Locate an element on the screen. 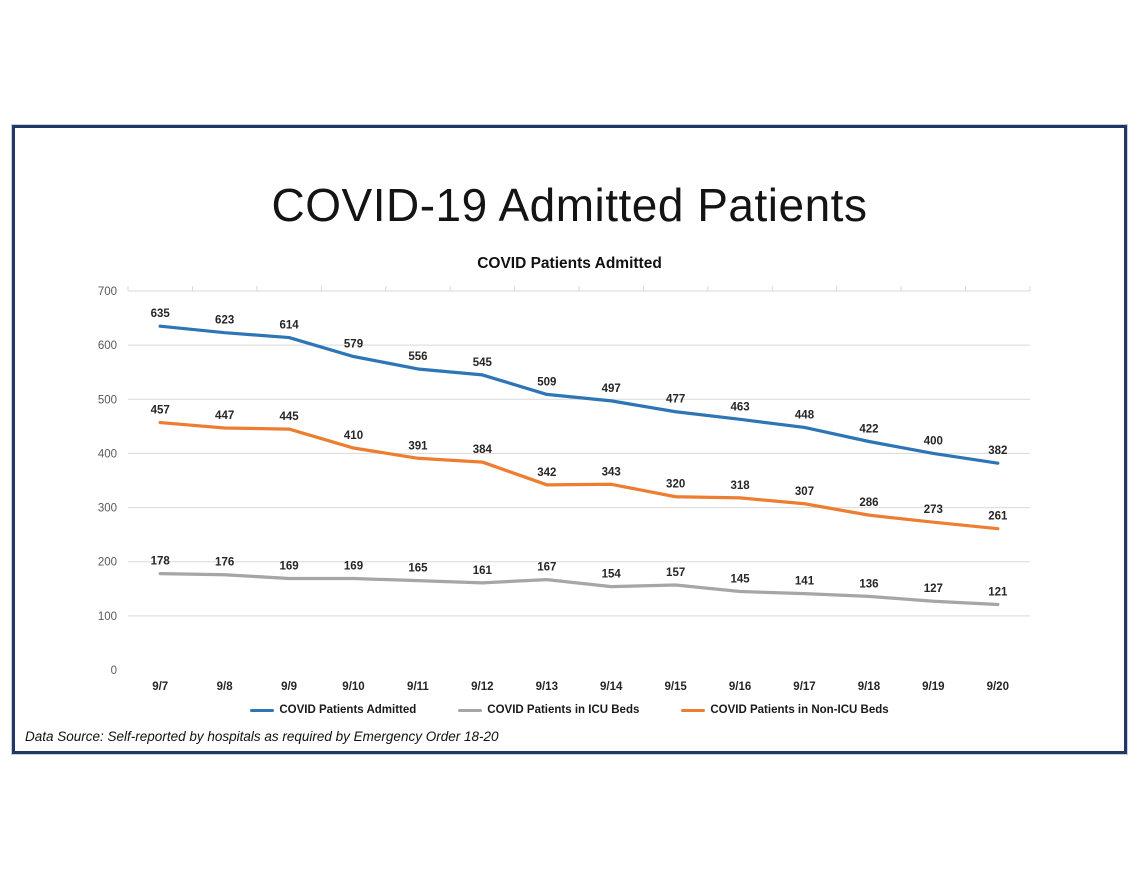  data-label: 400 is located at coordinates (933, 441).